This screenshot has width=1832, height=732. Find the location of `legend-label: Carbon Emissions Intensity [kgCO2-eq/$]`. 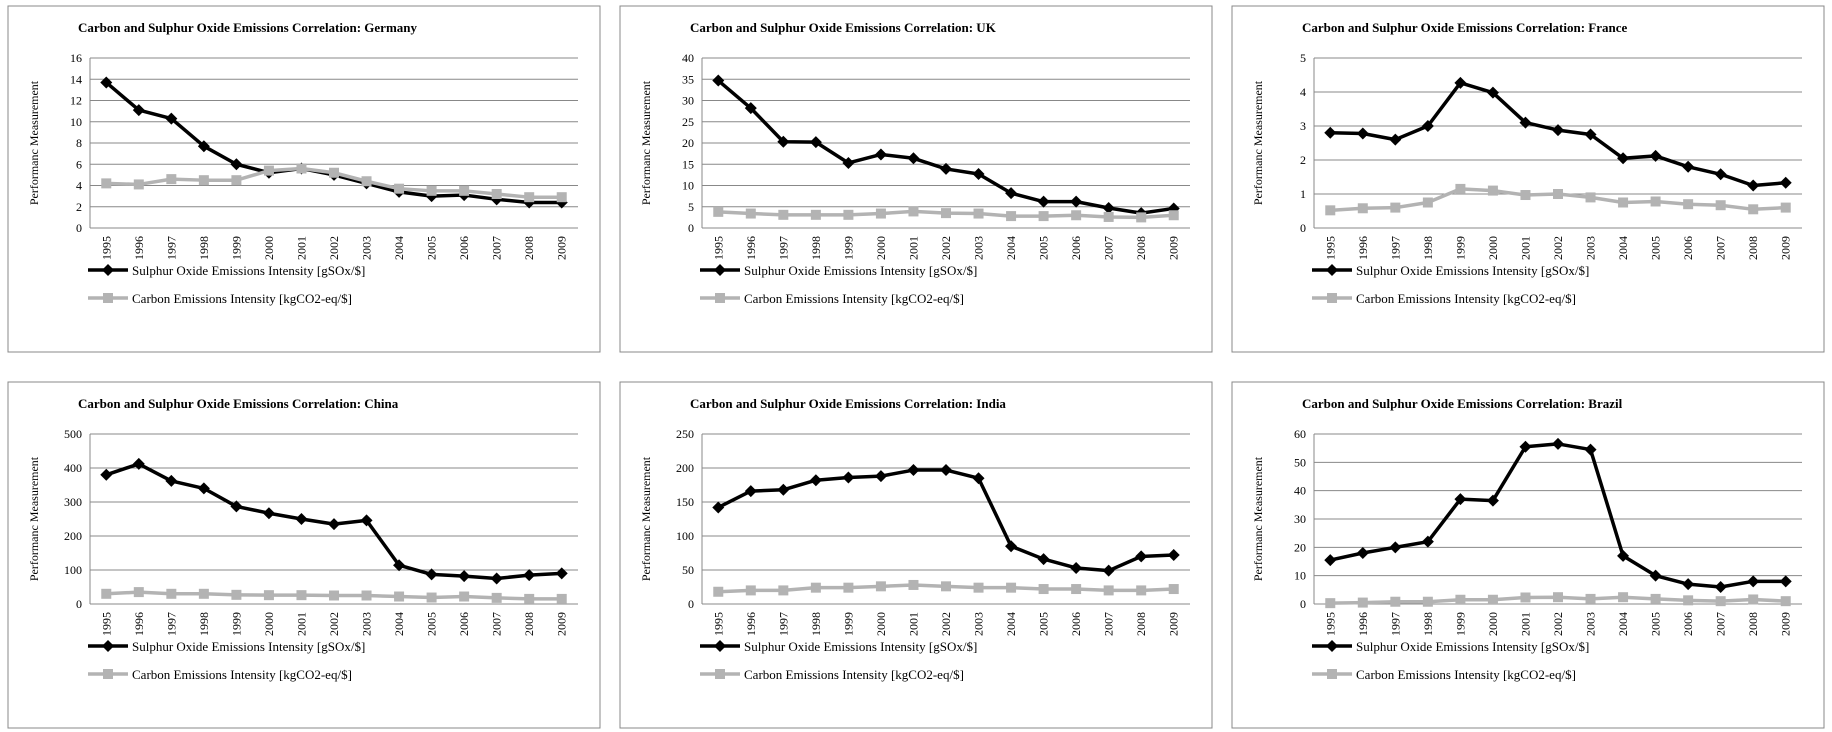

legend-label: Carbon Emissions Intensity [kgCO2-eq/$] is located at coordinates (1466, 674).